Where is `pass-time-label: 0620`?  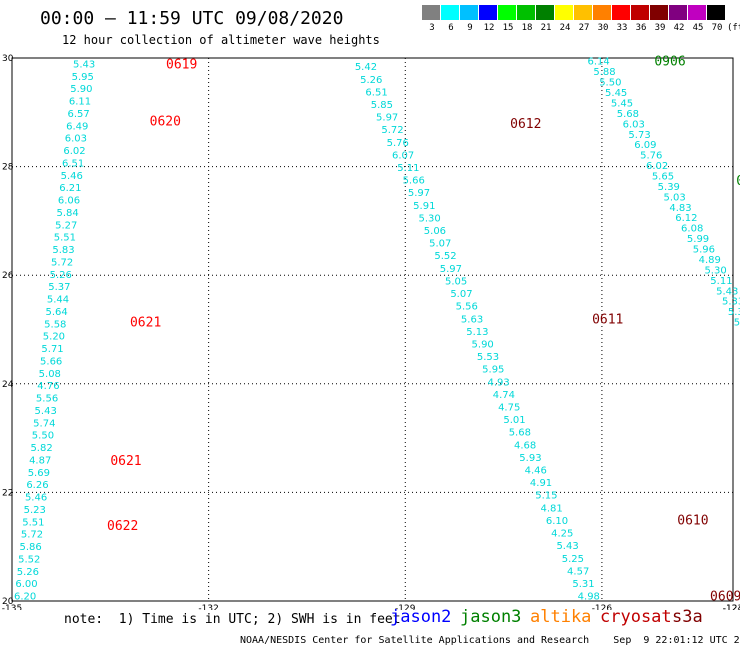 pass-time-label: 0620 is located at coordinates (165, 121).